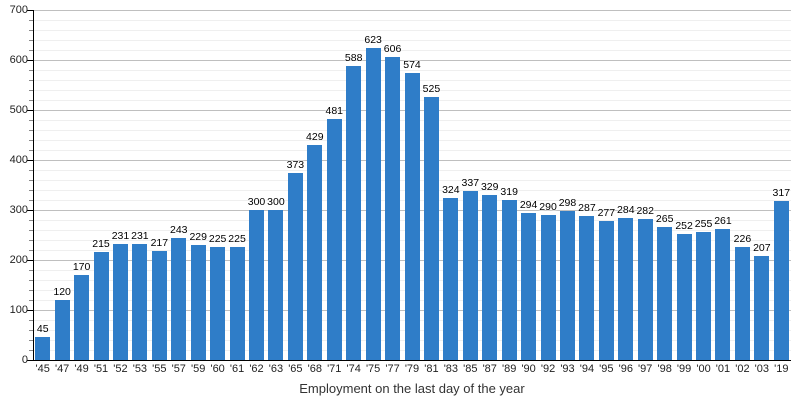  What do you see at coordinates (198, 369) in the screenshot?
I see `x-tick-label: '59` at bounding box center [198, 369].